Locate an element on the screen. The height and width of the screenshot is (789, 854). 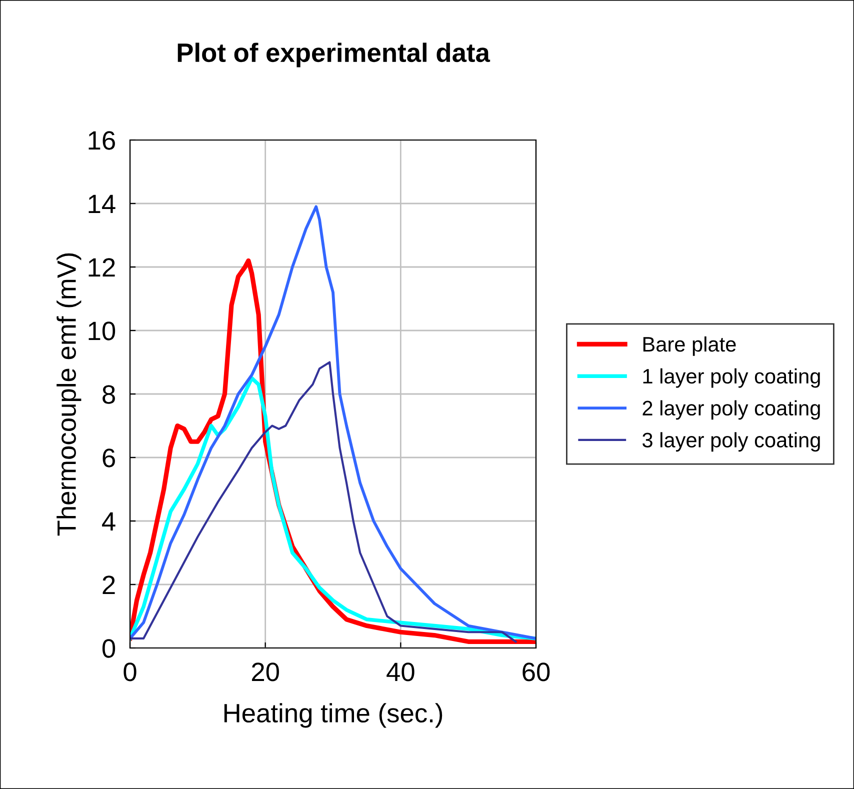
y-tick-label: 16 is located at coordinates (101, 140).